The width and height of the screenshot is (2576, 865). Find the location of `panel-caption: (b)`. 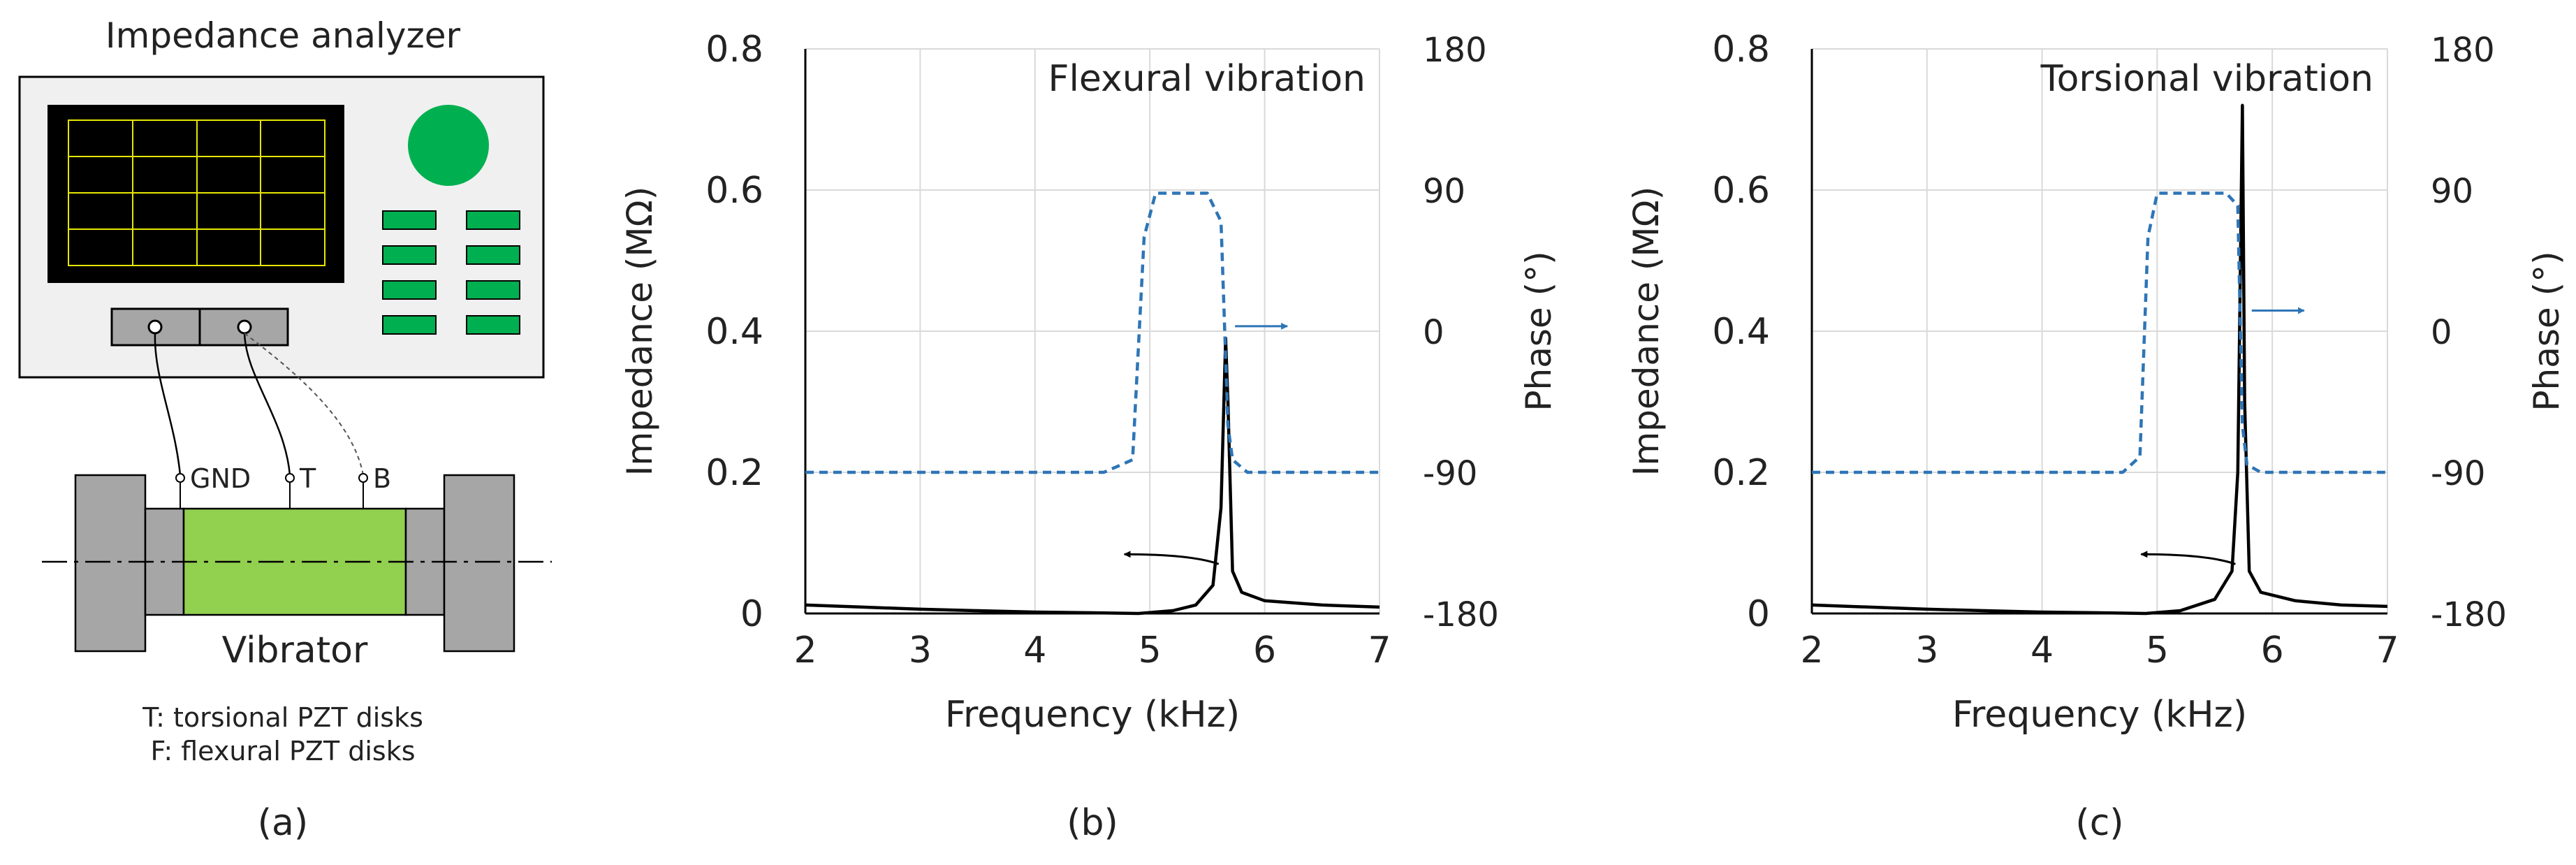

panel-caption: (b) is located at coordinates (1092, 823).